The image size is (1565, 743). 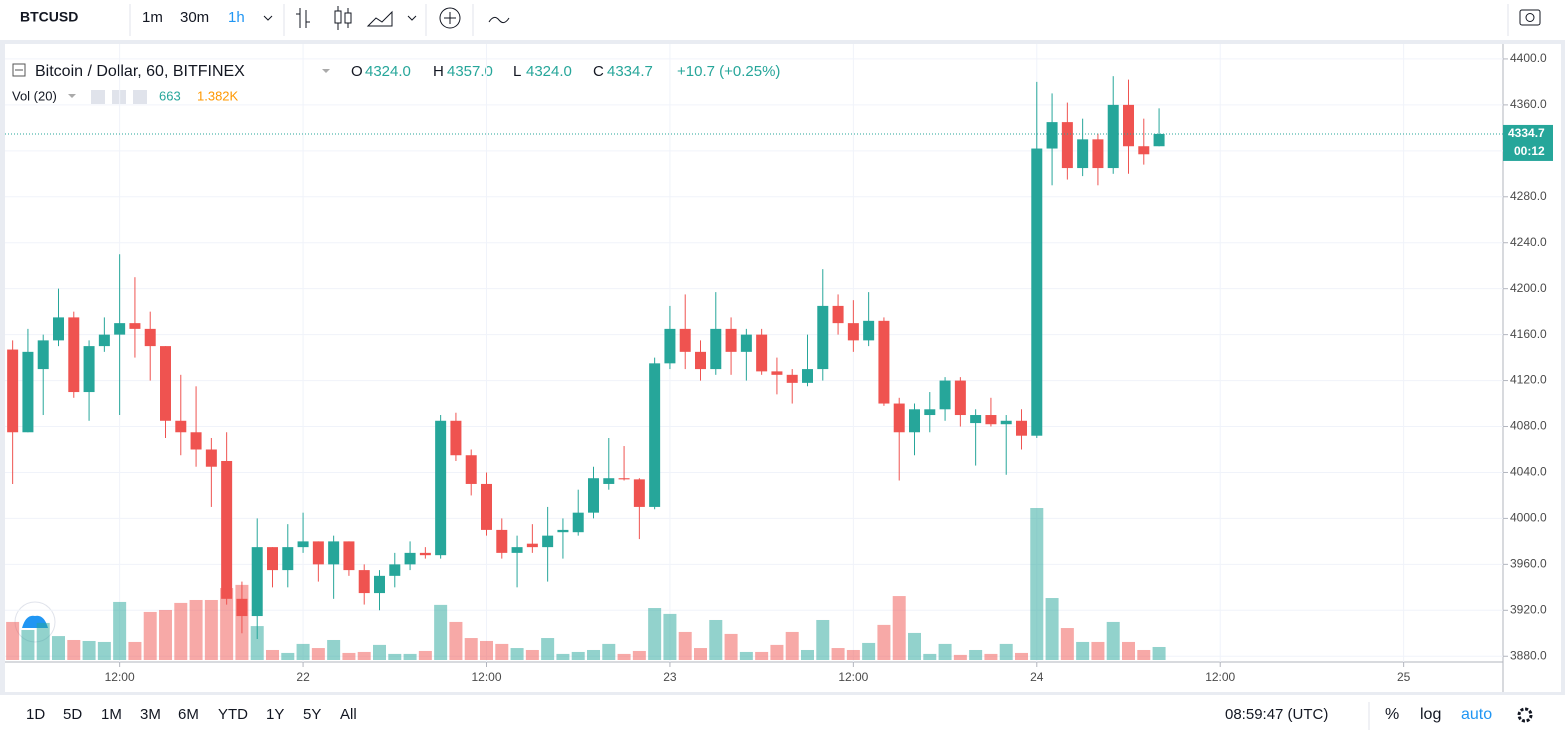 I want to click on area-icon, so click(x=379, y=18).